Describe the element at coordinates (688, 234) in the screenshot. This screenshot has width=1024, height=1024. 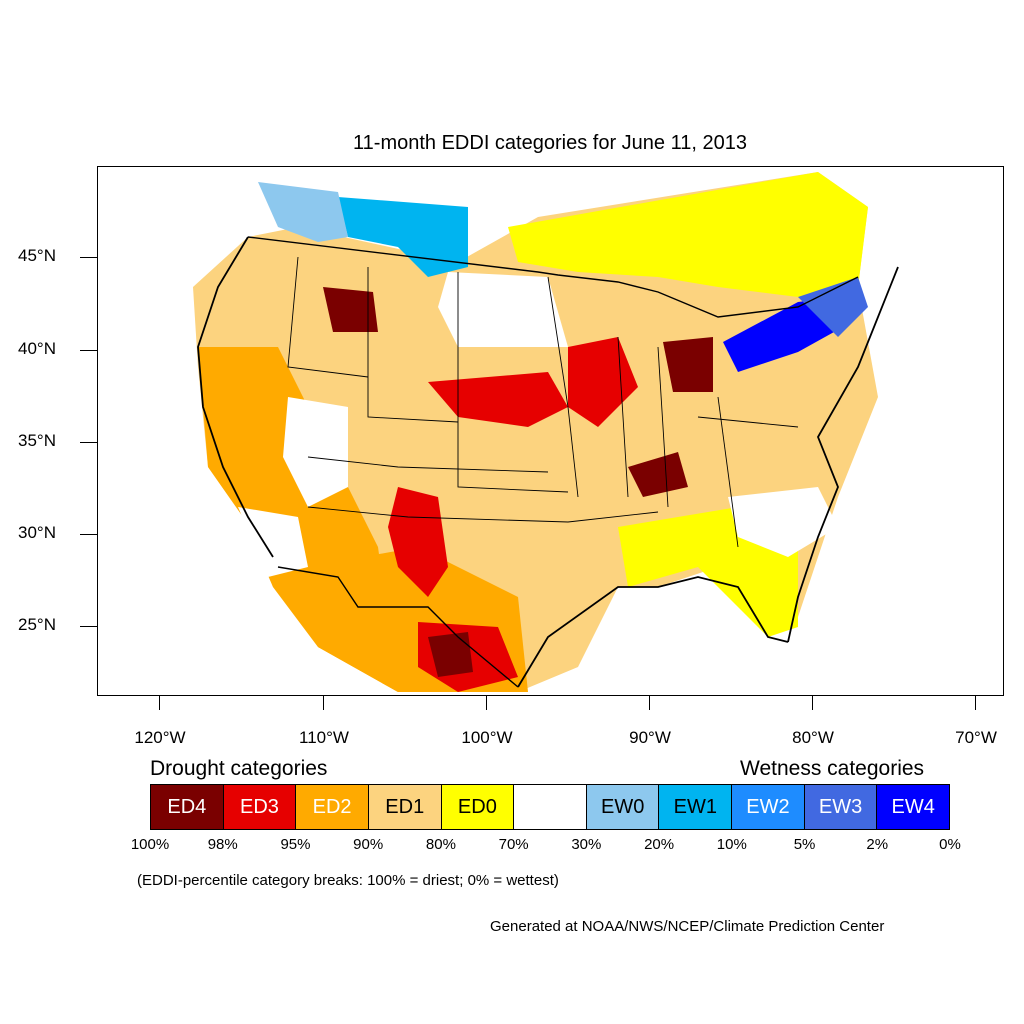
I see `region-canada-ed0` at that location.